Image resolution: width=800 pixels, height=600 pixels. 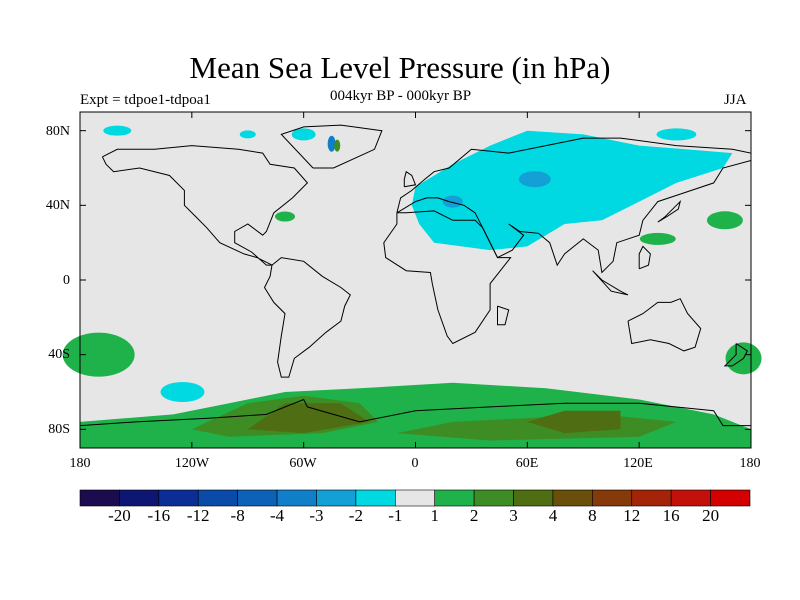 I want to click on colorbar-label-11: 4, so click(x=553, y=515).